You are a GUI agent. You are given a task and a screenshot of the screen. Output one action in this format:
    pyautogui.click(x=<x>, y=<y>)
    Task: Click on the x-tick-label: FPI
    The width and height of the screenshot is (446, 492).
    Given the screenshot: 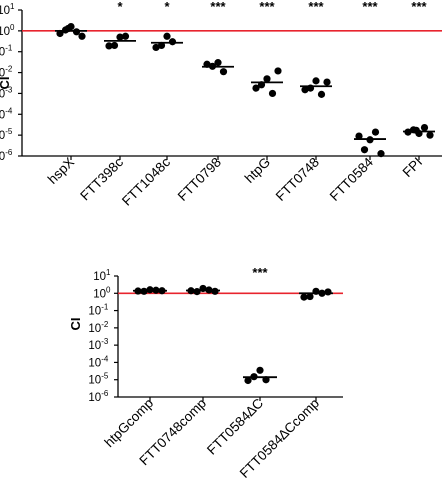 What is the action you would take?
    pyautogui.click(x=412, y=167)
    